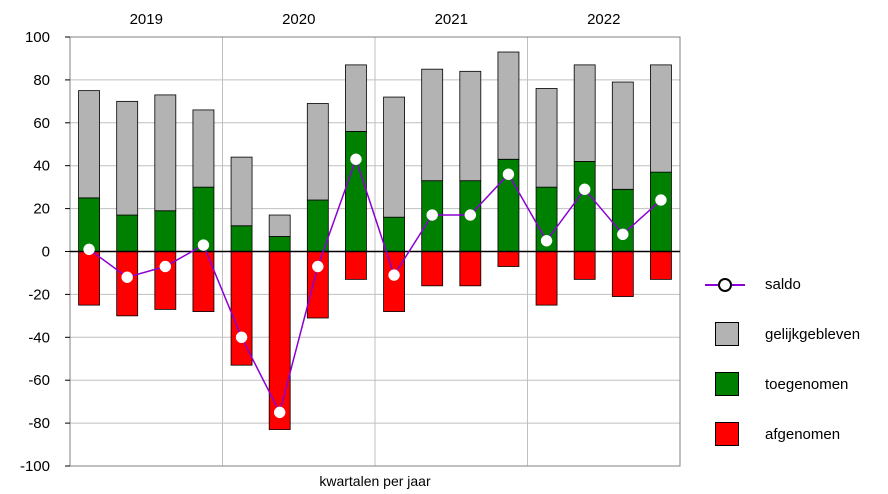  What do you see at coordinates (298, 19) in the screenshot?
I see `year-label: 2020` at bounding box center [298, 19].